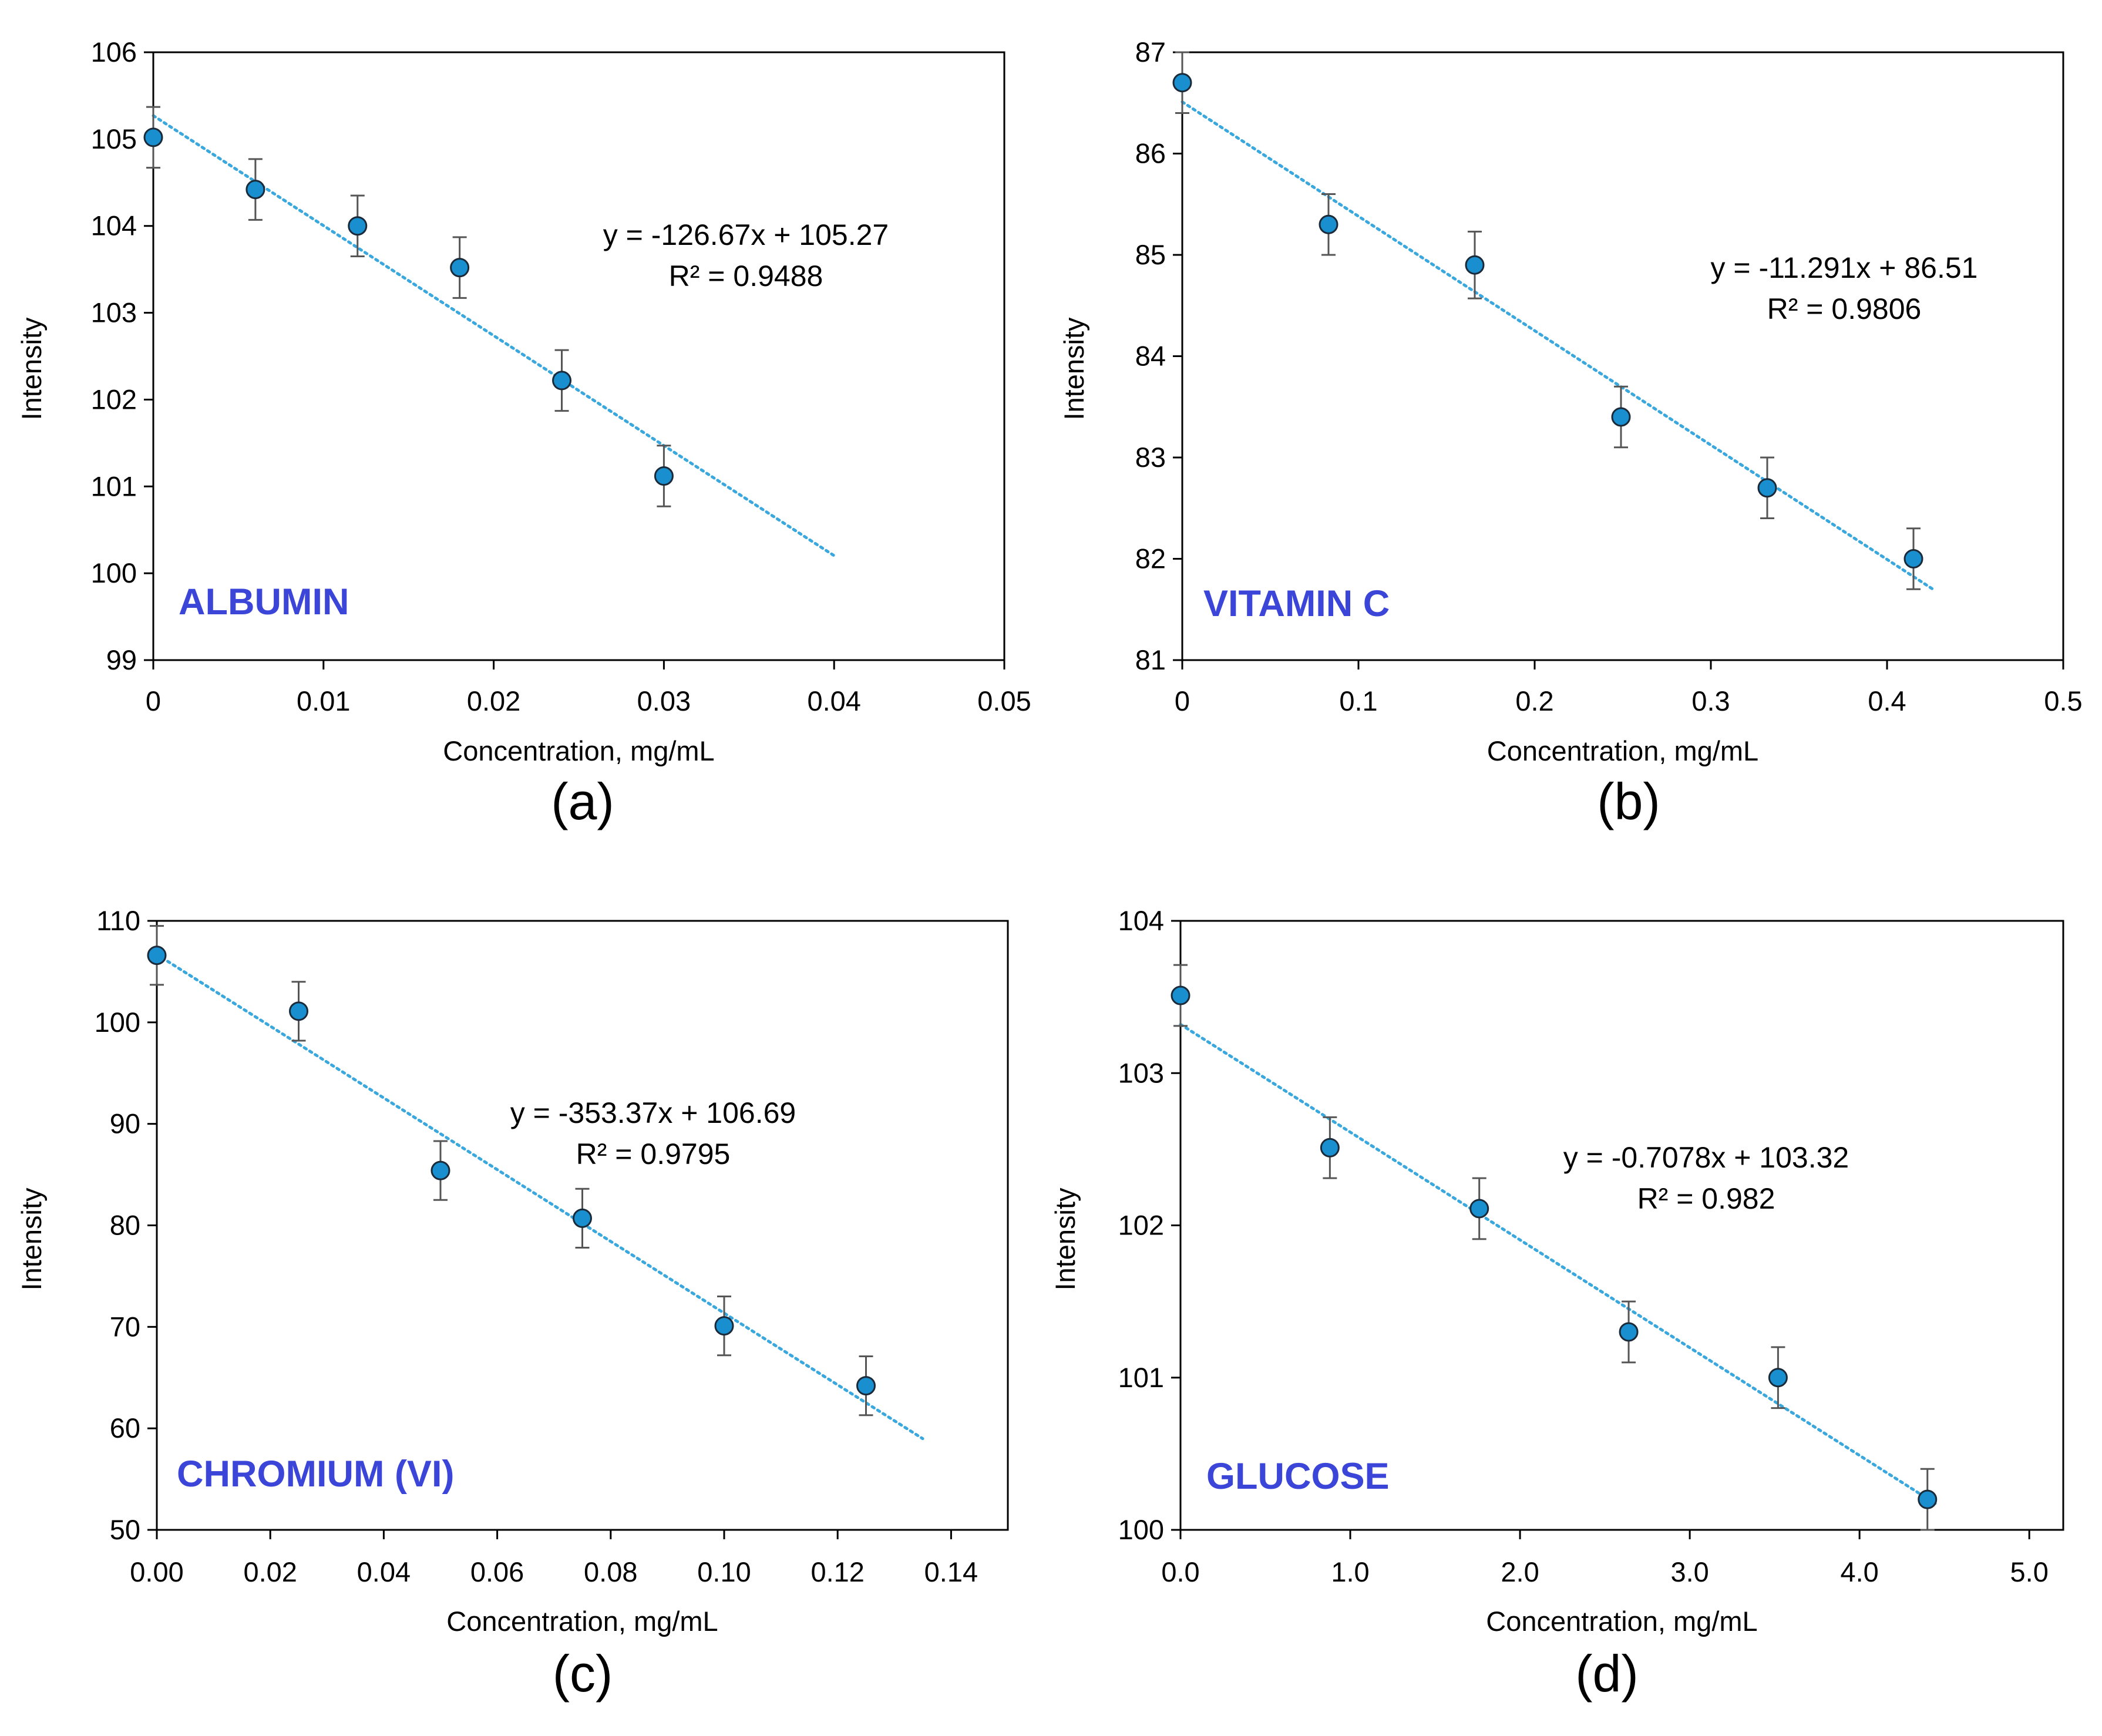  I want to click on y-tick-label: 110, so click(118, 920).